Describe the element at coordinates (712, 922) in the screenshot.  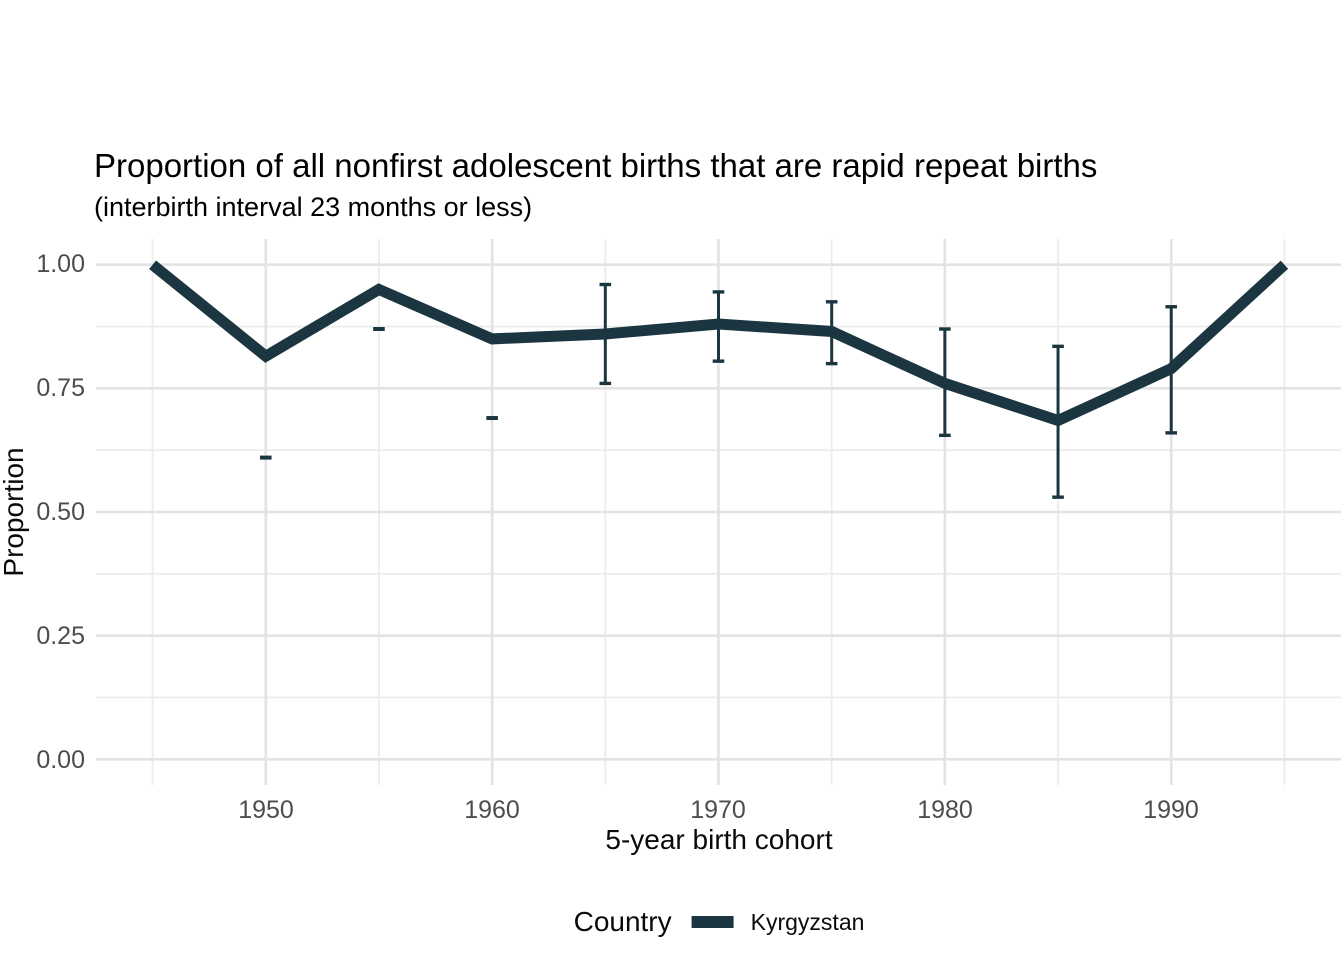
I see `legend-key-line` at that location.